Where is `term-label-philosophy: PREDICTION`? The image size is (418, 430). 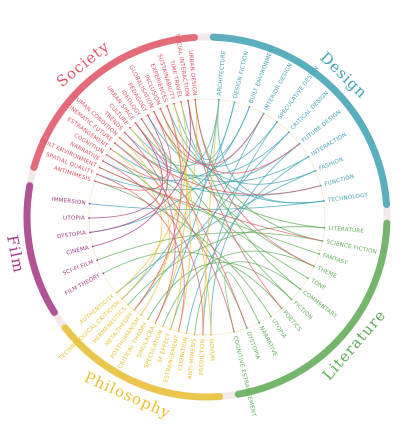 term-label-philosophy: PREDICTION is located at coordinates (202, 357).